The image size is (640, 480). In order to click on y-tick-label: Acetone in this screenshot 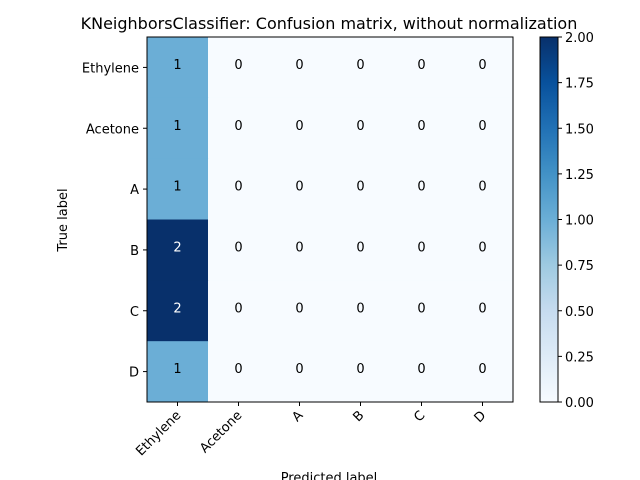, I will do `click(112, 129)`.